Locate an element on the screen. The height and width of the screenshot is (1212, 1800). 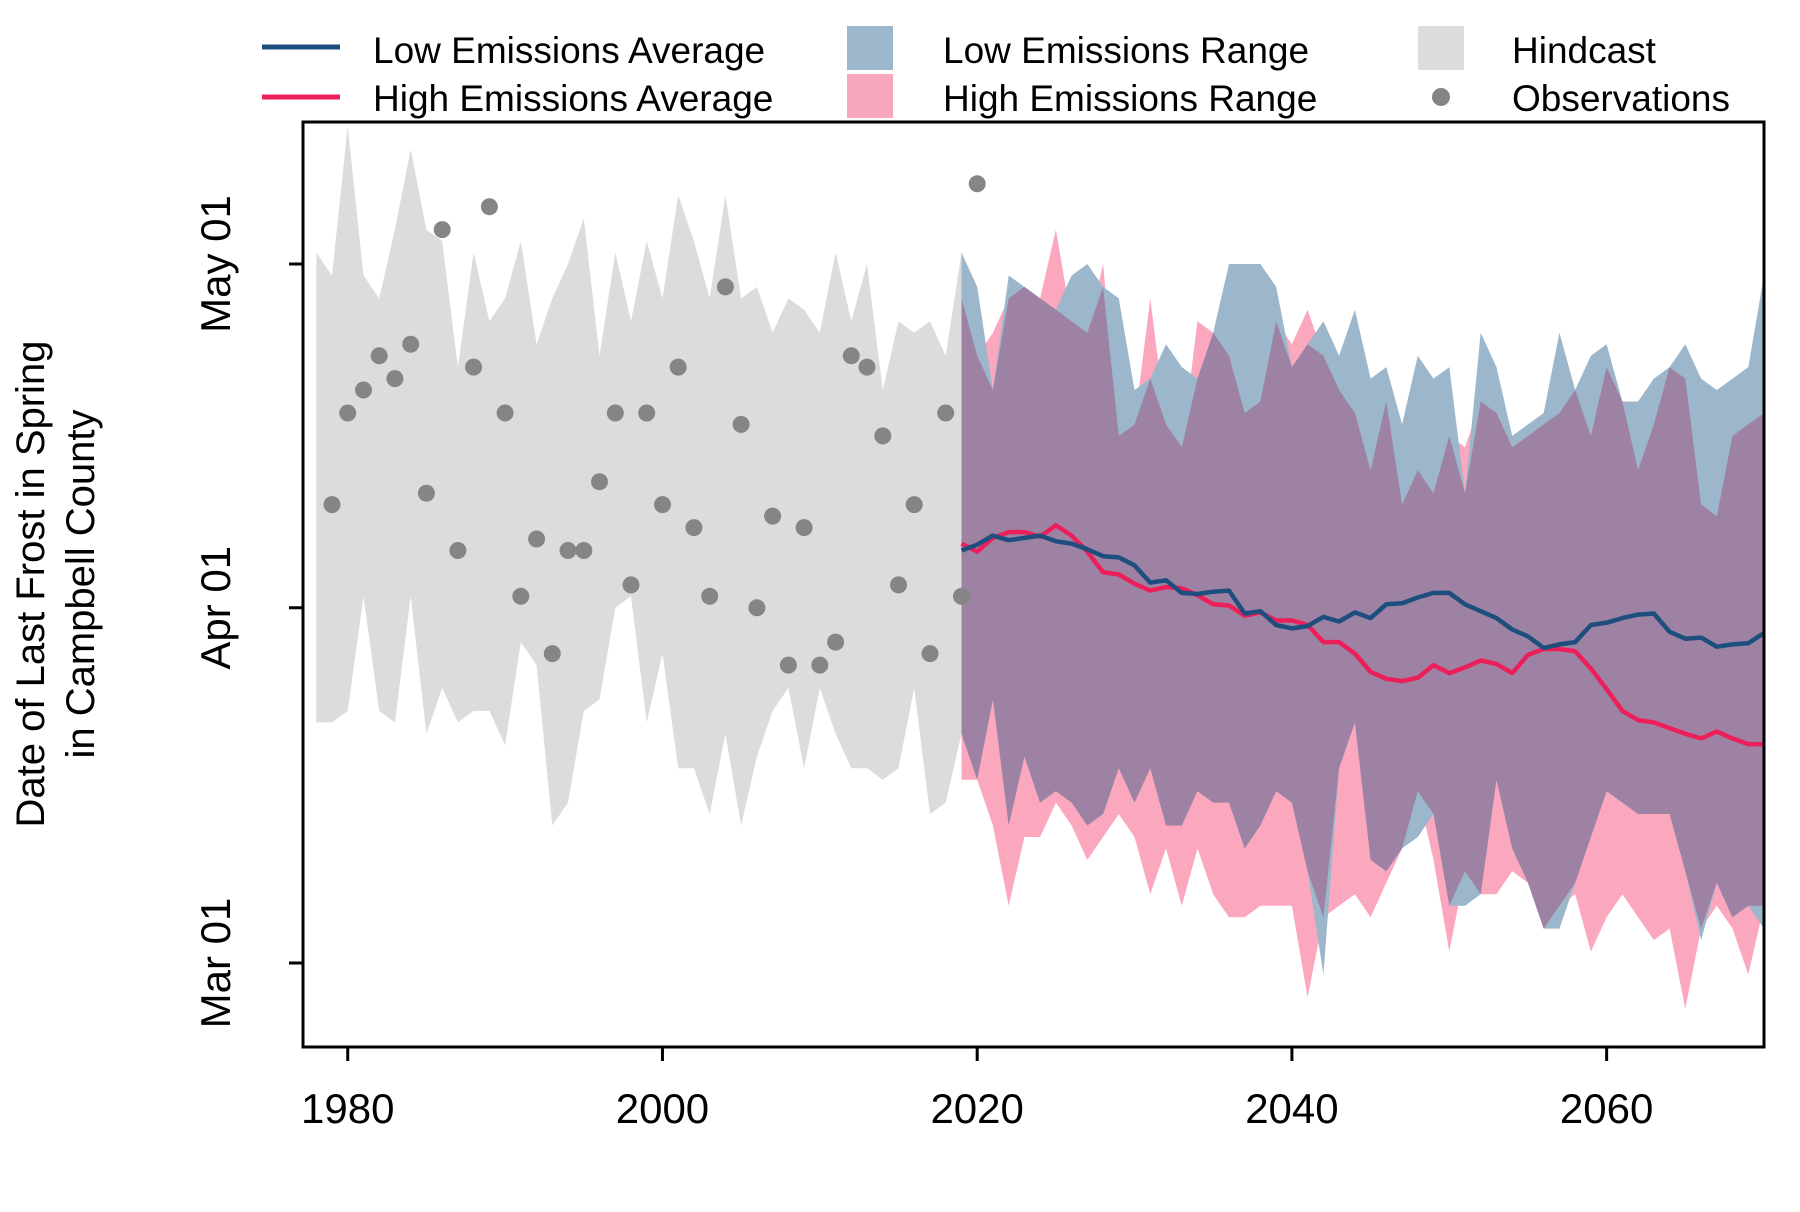
low-emissions-average-line is located at coordinates (1362, 592).